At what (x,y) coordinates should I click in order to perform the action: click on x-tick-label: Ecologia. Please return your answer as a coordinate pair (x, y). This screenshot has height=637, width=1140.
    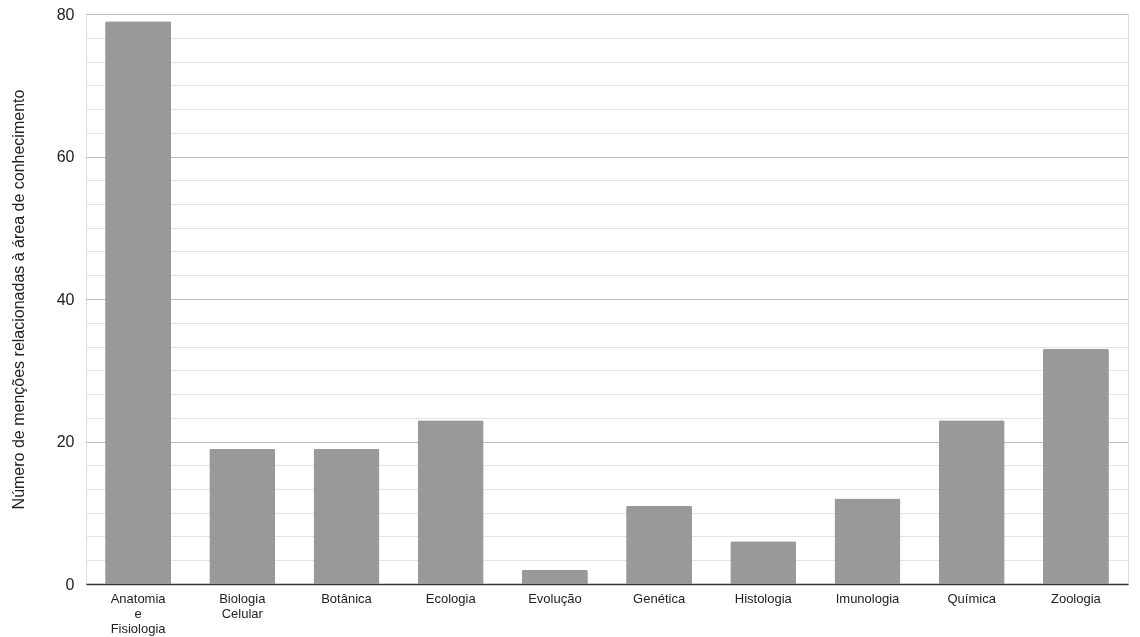
    Looking at the image, I should click on (451, 598).